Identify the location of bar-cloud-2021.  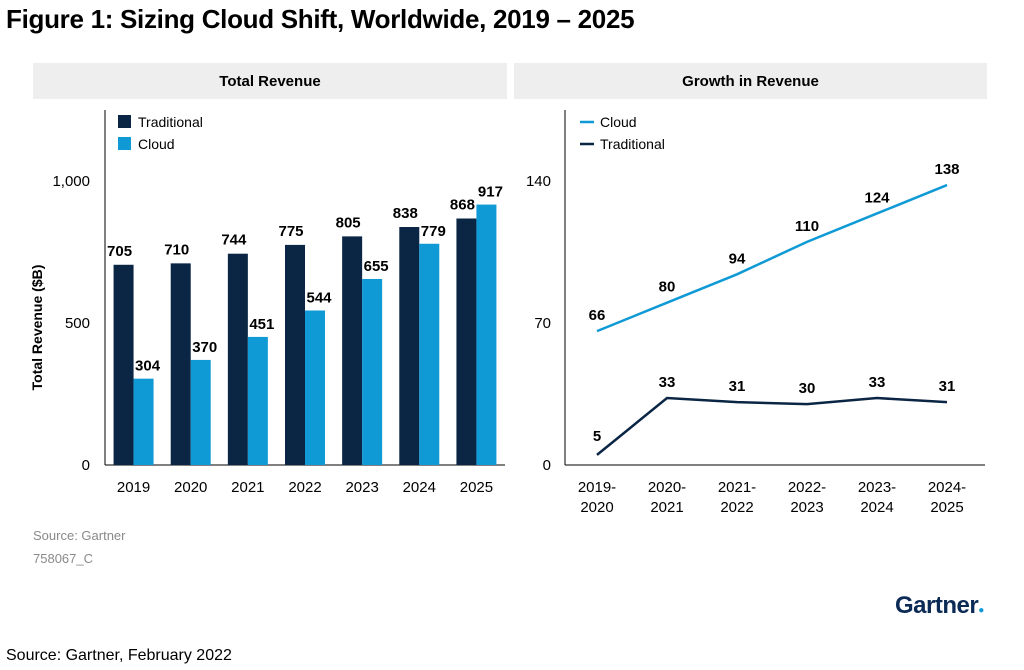
(257, 400).